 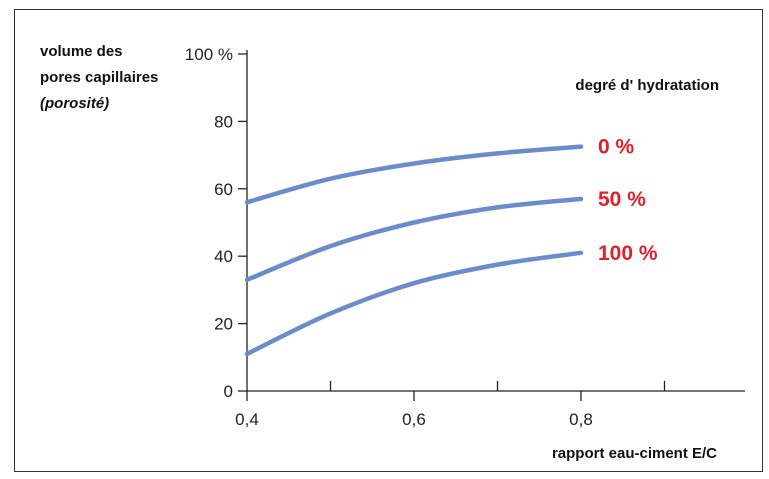 I want to click on y-tick-label: 60, so click(x=223, y=189).